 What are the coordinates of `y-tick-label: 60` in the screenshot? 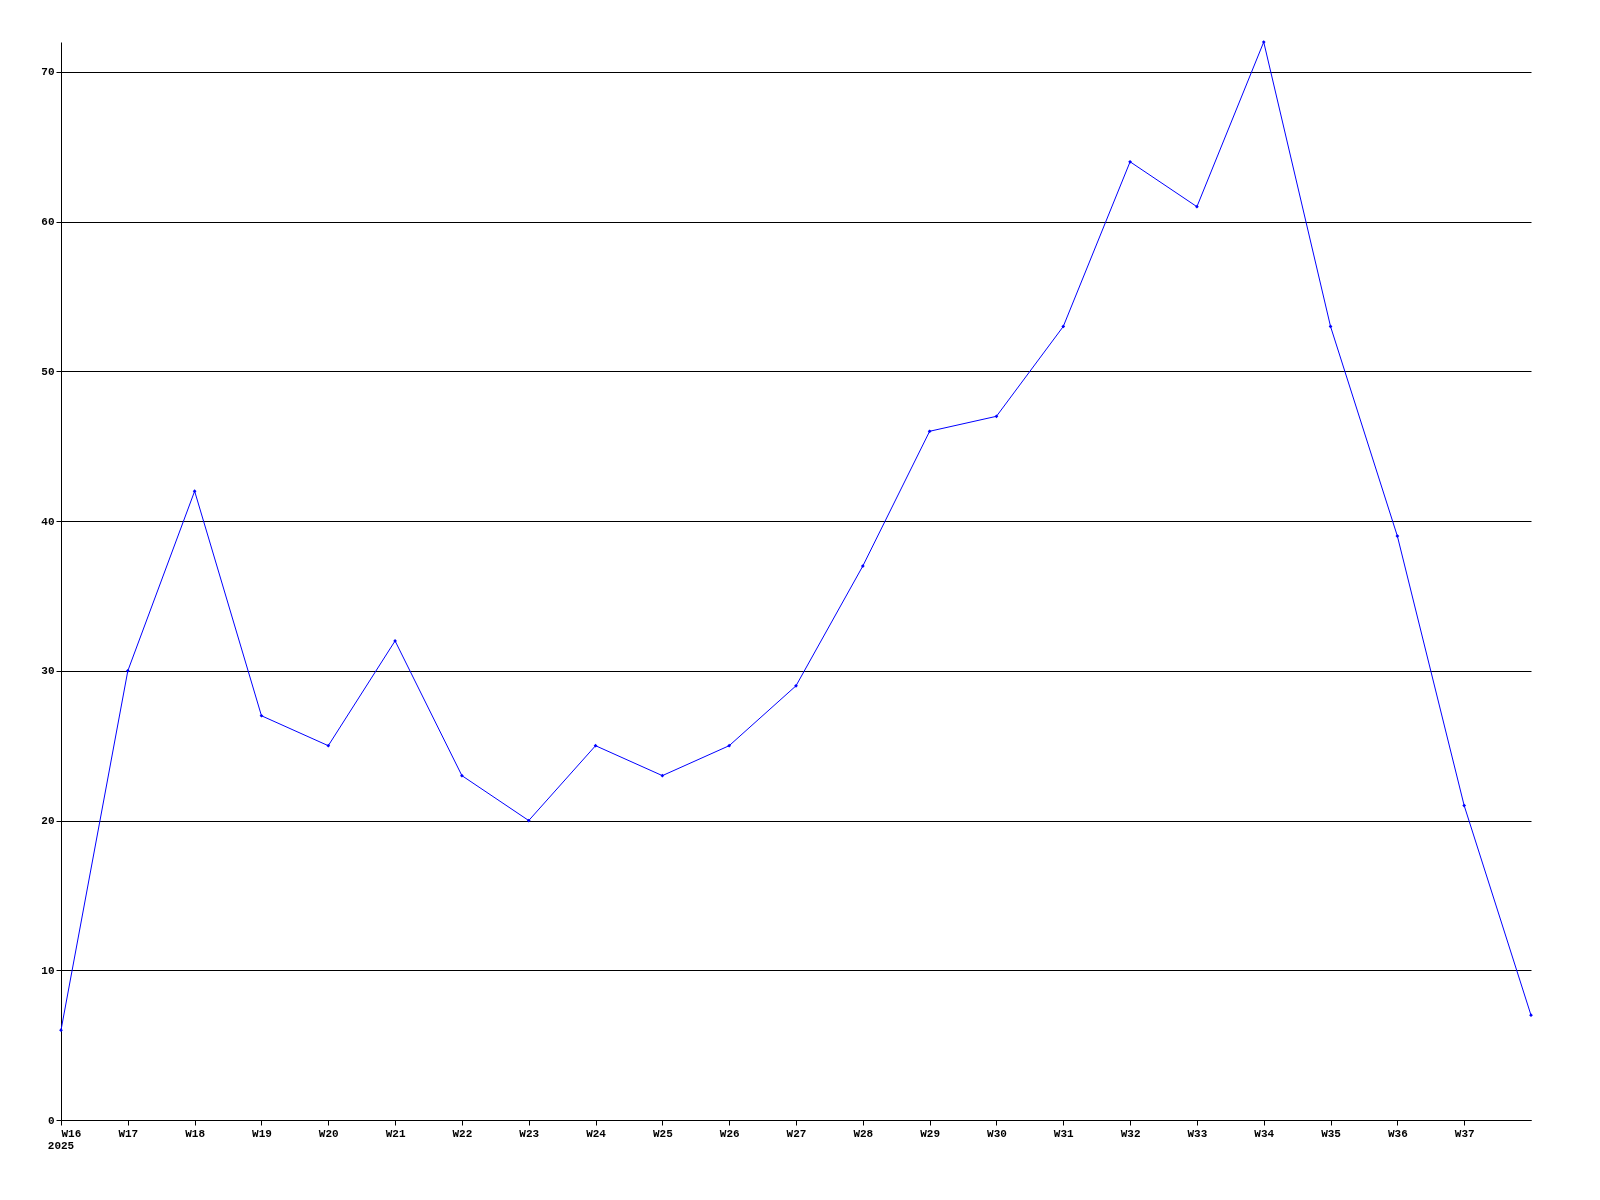 It's located at (48, 222).